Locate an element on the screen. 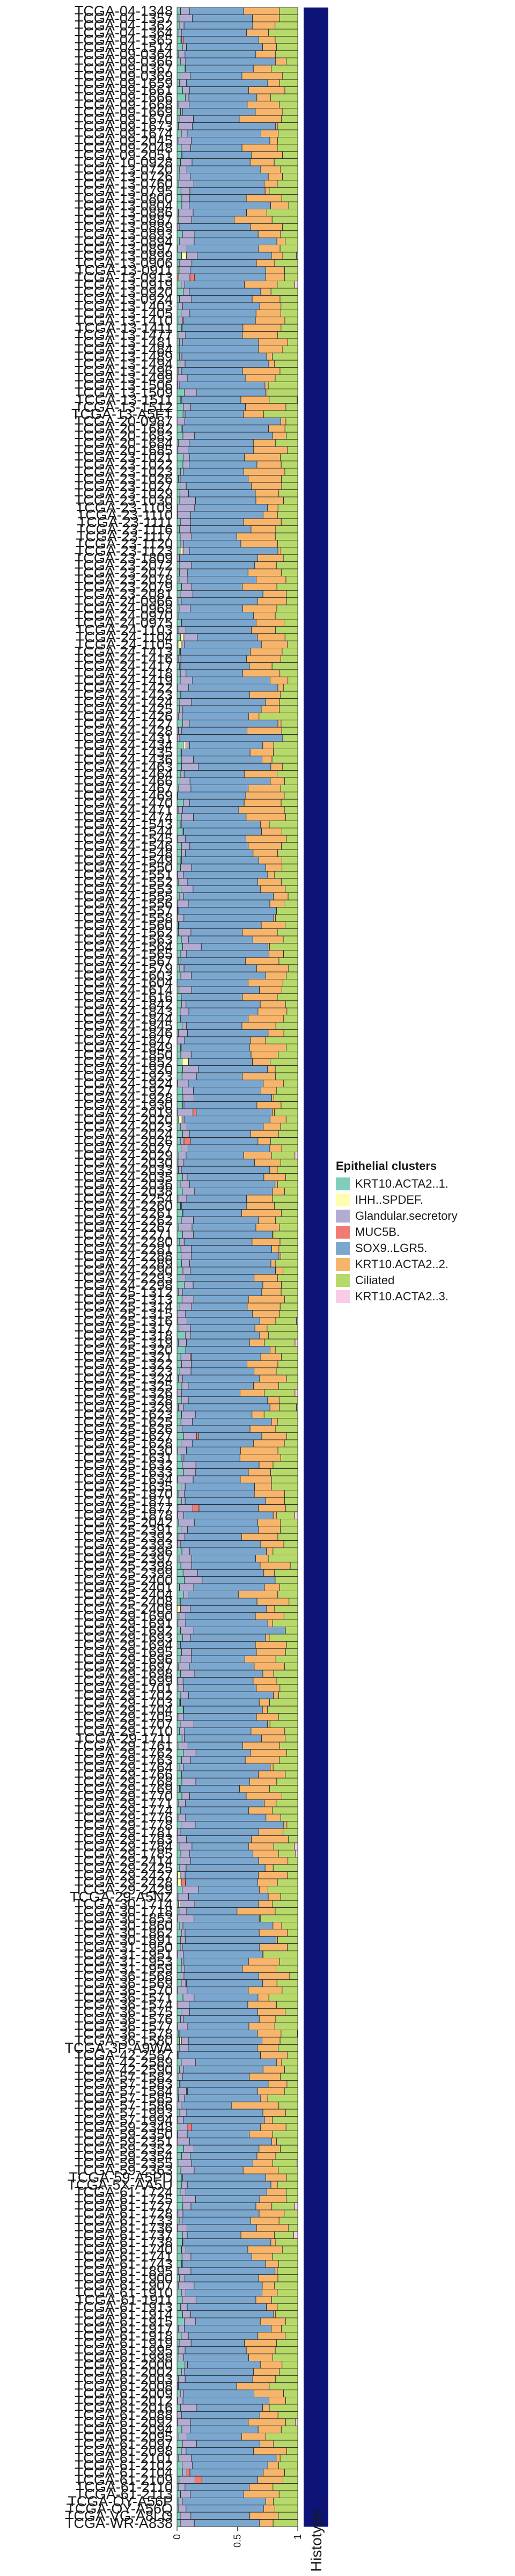 This screenshot has width=515, height=2576. y-tick-label: TCGA-61-1917 is located at coordinates (124, 2329).